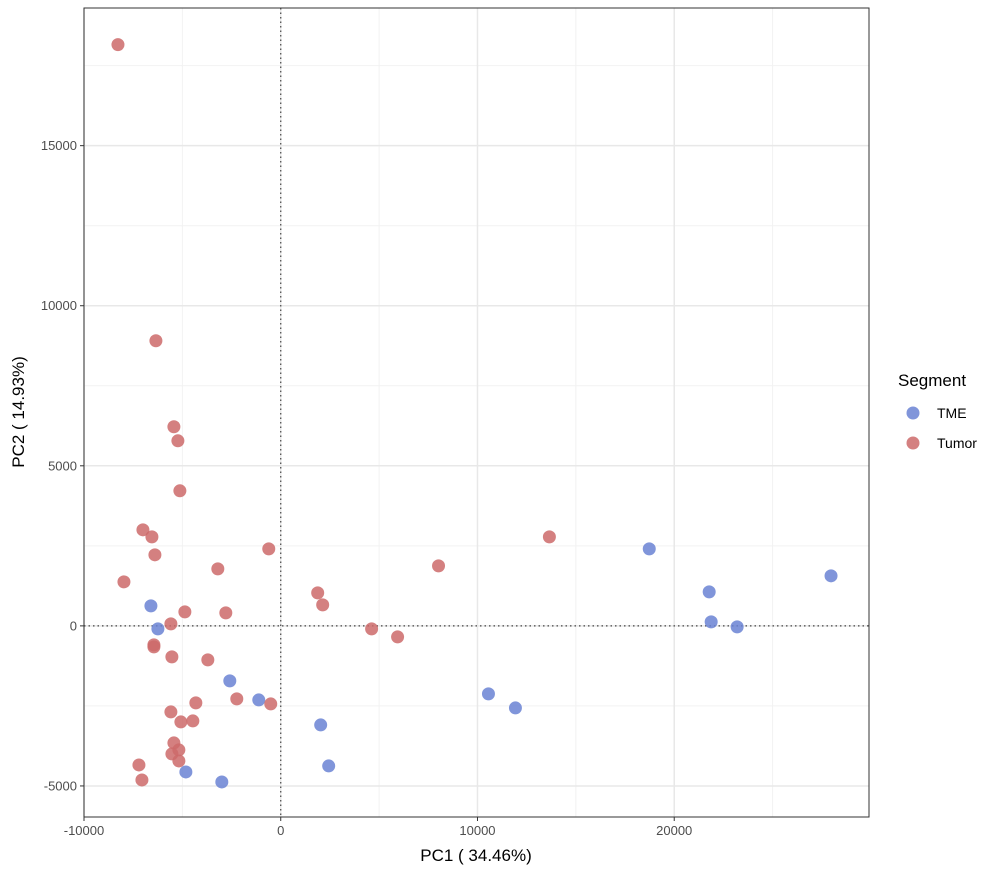 The width and height of the screenshot is (1000, 880). What do you see at coordinates (913, 443) in the screenshot?
I see `legend-key-tumor` at bounding box center [913, 443].